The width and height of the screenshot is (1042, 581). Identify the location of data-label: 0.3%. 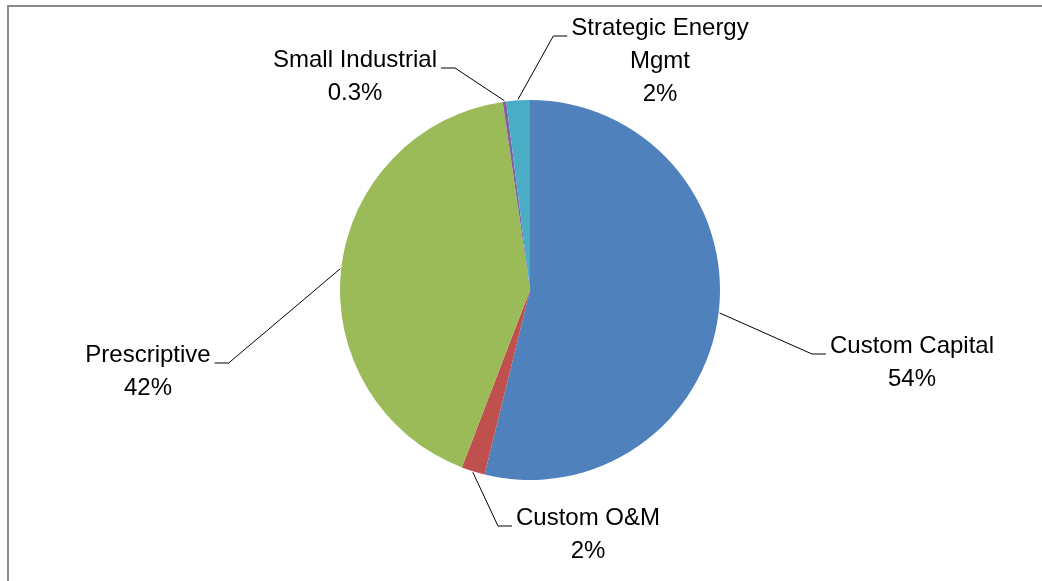
(355, 91).